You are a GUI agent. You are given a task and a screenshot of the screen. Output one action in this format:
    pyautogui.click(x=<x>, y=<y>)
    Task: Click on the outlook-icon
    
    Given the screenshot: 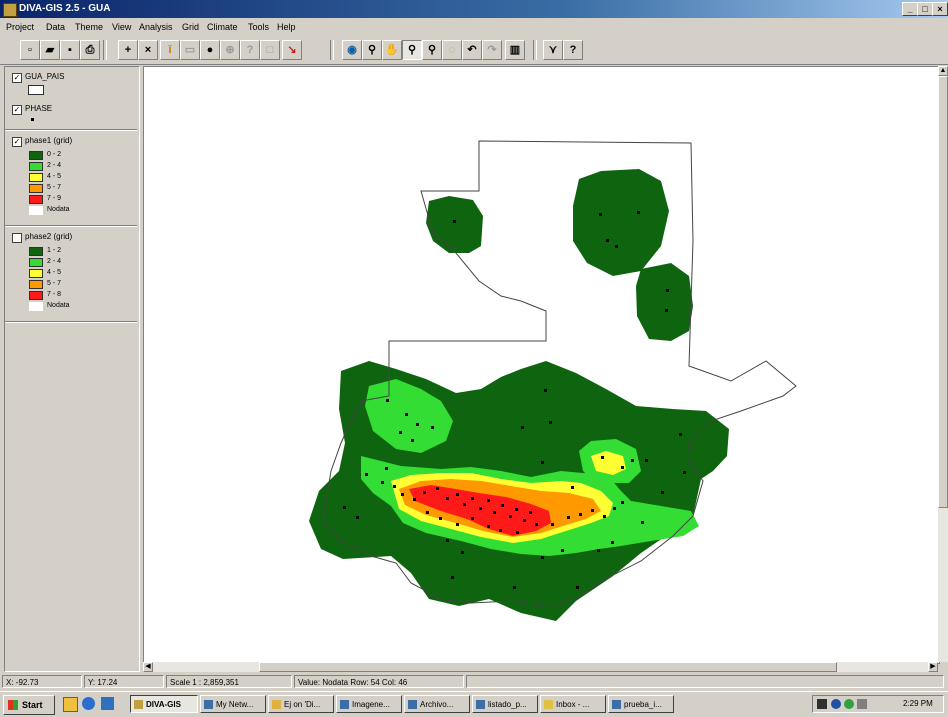 What is the action you would take?
    pyautogui.click(x=107, y=703)
    